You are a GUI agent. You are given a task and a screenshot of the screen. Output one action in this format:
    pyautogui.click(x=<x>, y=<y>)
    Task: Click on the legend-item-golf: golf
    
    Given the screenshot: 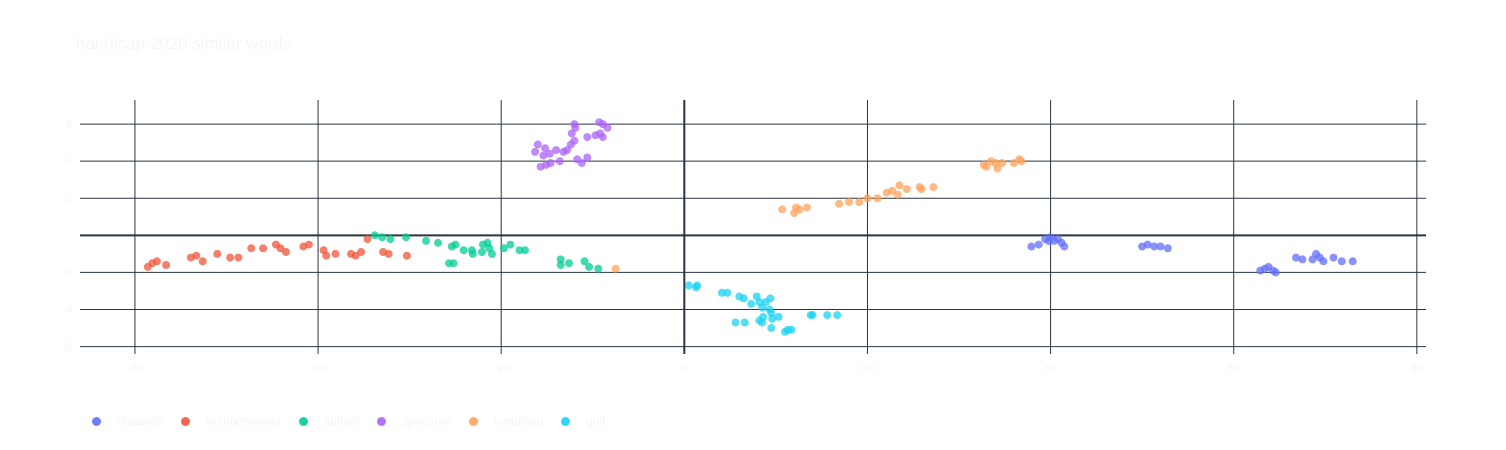 What is the action you would take?
    pyautogui.click(x=583, y=421)
    